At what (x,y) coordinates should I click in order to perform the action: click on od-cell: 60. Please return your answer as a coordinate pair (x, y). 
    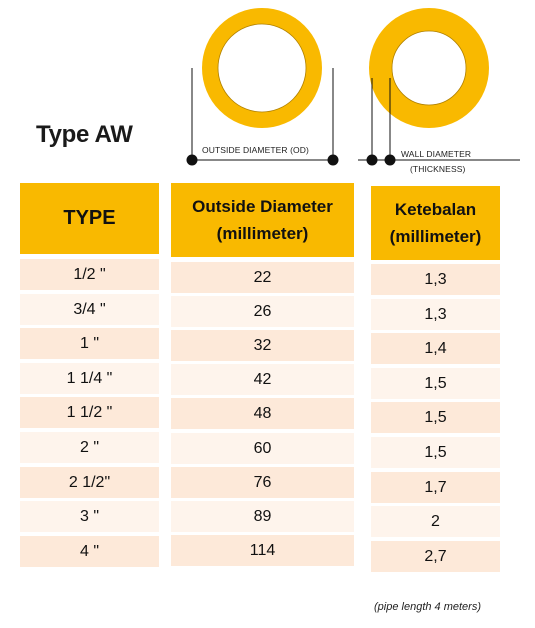
    Looking at the image, I should click on (262, 448).